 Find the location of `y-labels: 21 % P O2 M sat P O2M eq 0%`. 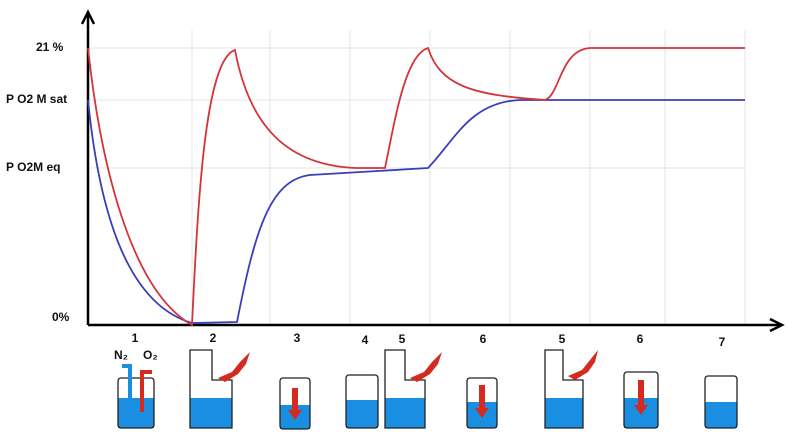

y-labels: 21 % P O2 M sat P O2M eq 0% is located at coordinates (38, 182).